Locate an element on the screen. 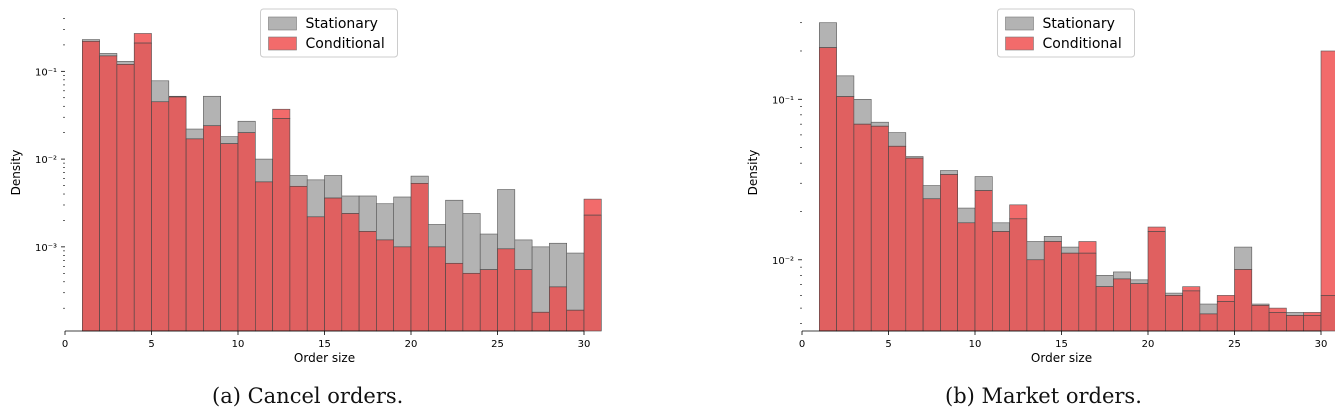 The width and height of the screenshot is (1335, 417). x-tick-label: 30 is located at coordinates (584, 344).